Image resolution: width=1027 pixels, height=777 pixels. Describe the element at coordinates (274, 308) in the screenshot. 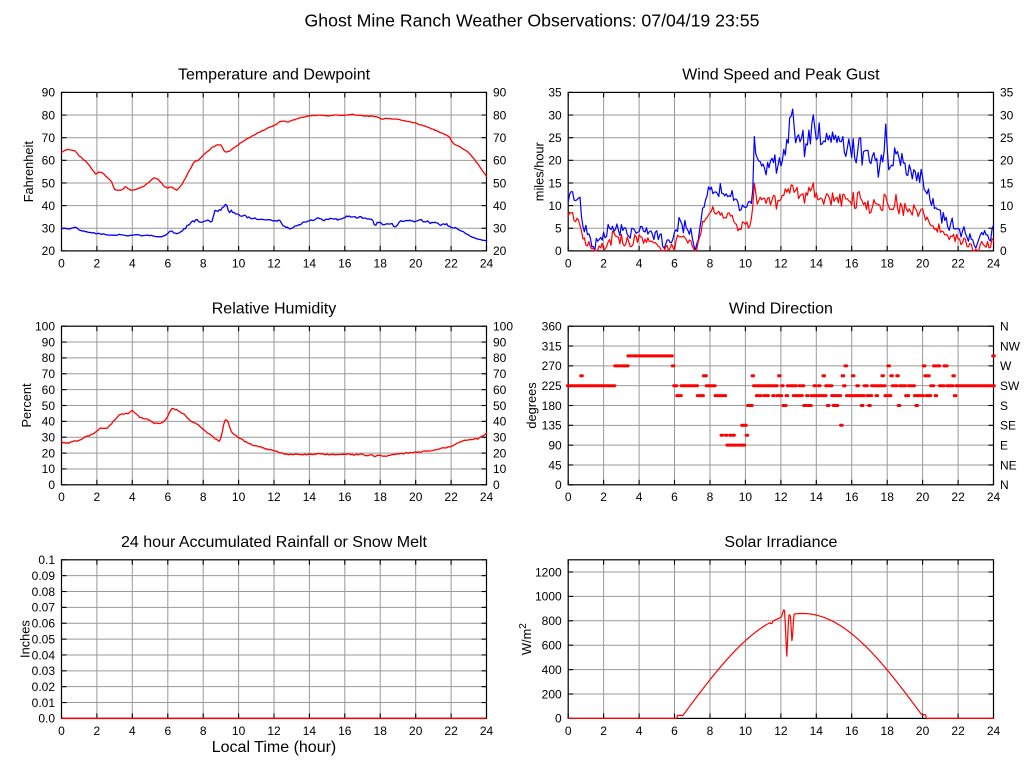

I see `svg-text: Relative Humidity` at that location.